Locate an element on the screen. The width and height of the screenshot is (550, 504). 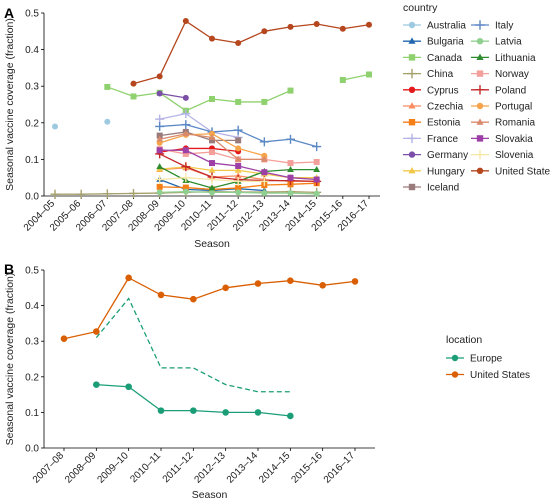
x-tick-label: 2007–08 is located at coordinates (49, 468).